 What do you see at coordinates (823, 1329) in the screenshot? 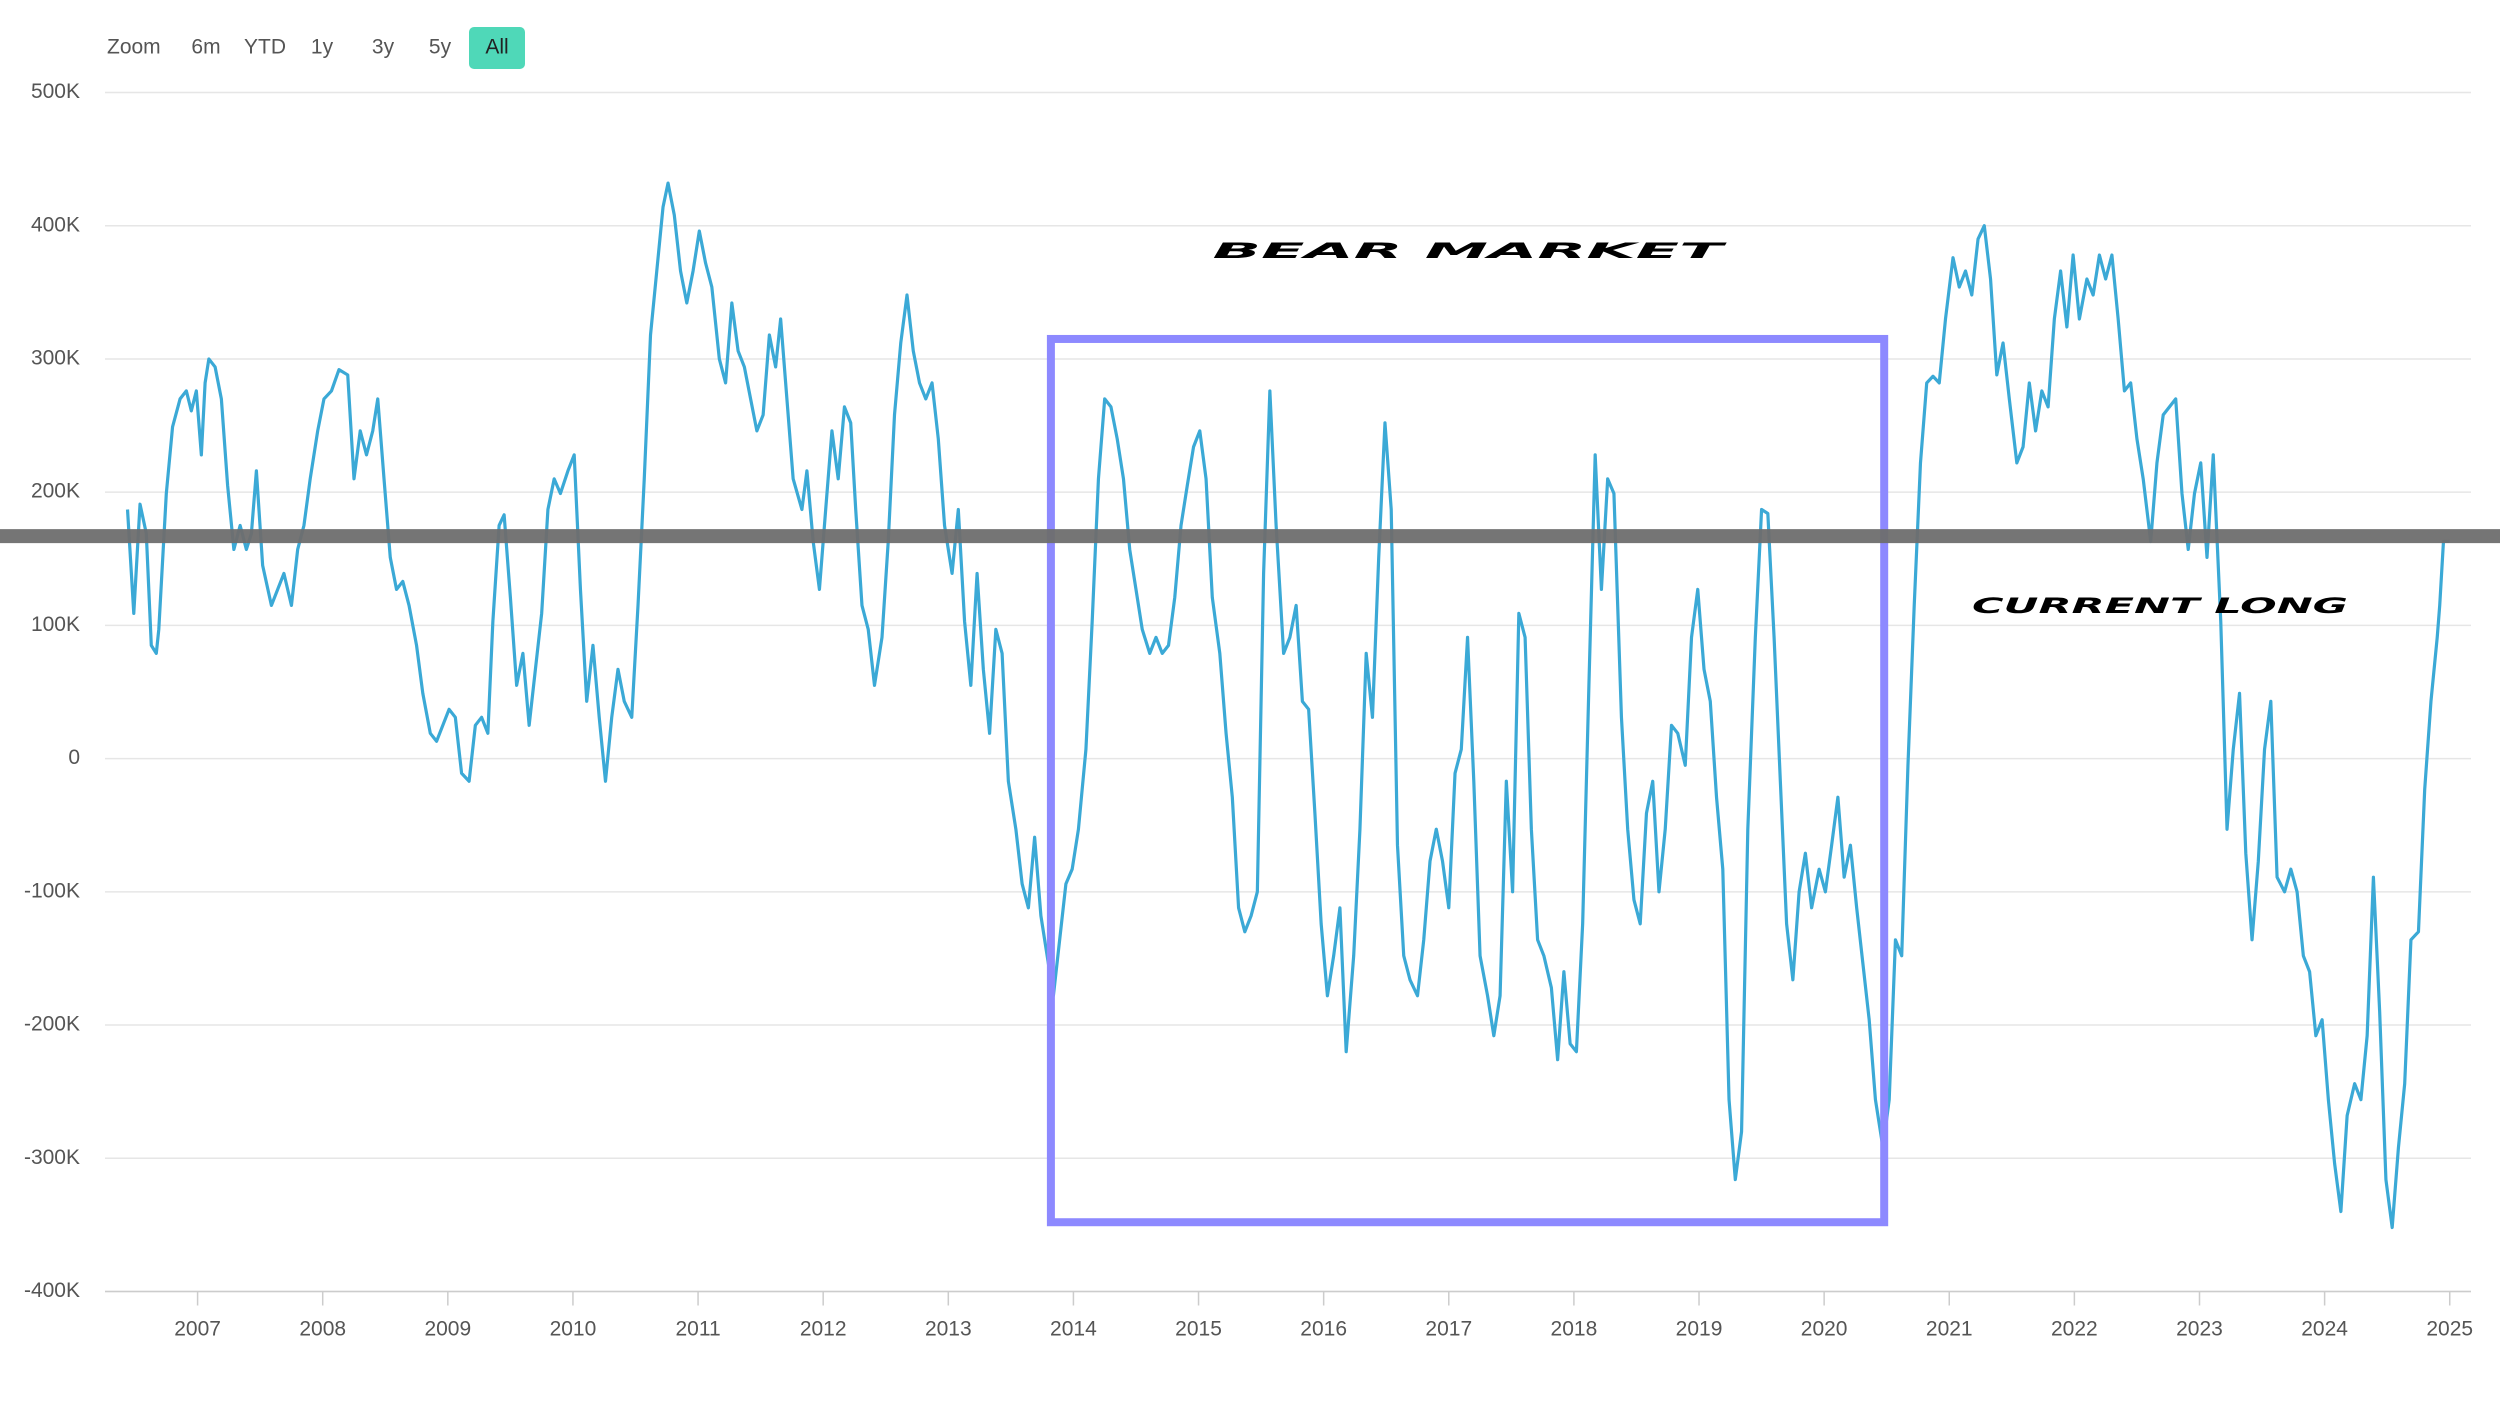
I see `x-tick-label: 2012` at bounding box center [823, 1329].